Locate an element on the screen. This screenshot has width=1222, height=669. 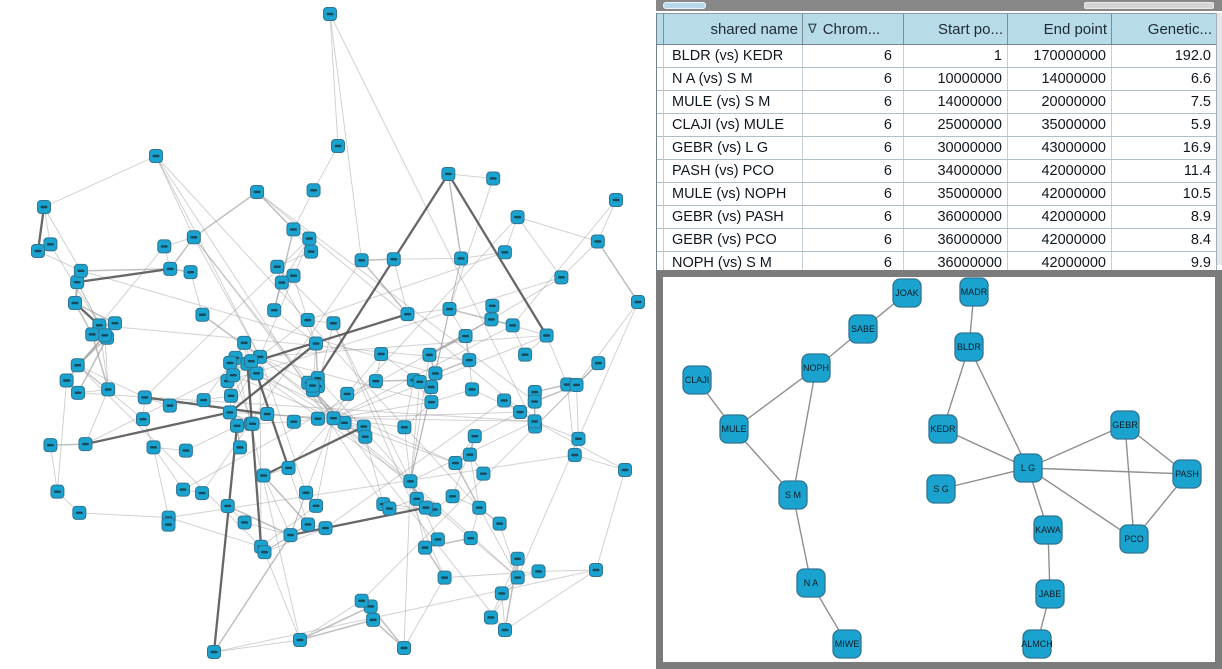
column-header-shared-name: shared name is located at coordinates (733, 29).